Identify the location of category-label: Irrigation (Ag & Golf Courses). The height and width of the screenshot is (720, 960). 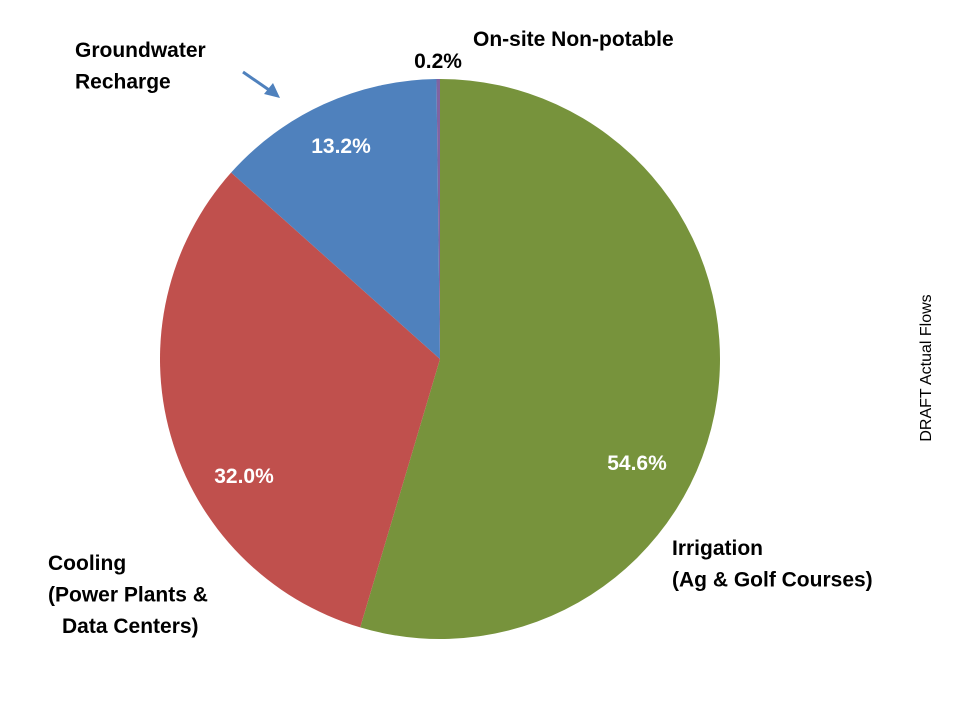
(772, 564).